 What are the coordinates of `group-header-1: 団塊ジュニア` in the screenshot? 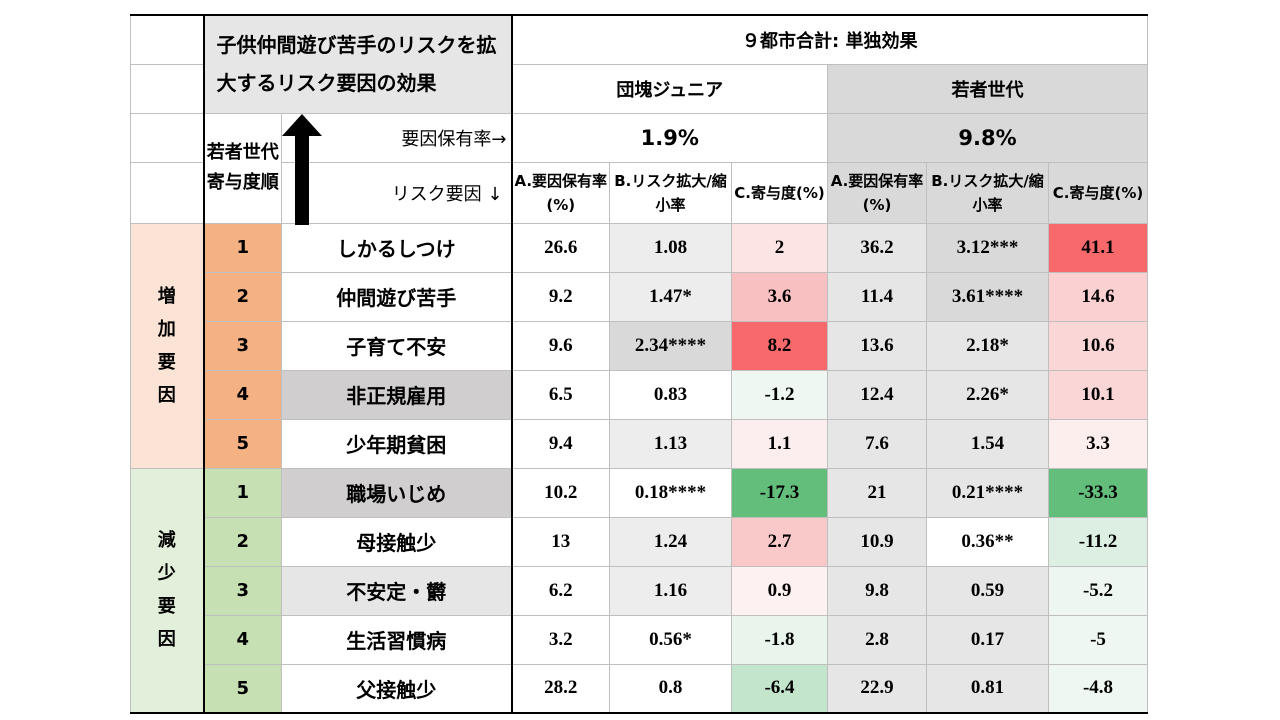 It's located at (669, 88).